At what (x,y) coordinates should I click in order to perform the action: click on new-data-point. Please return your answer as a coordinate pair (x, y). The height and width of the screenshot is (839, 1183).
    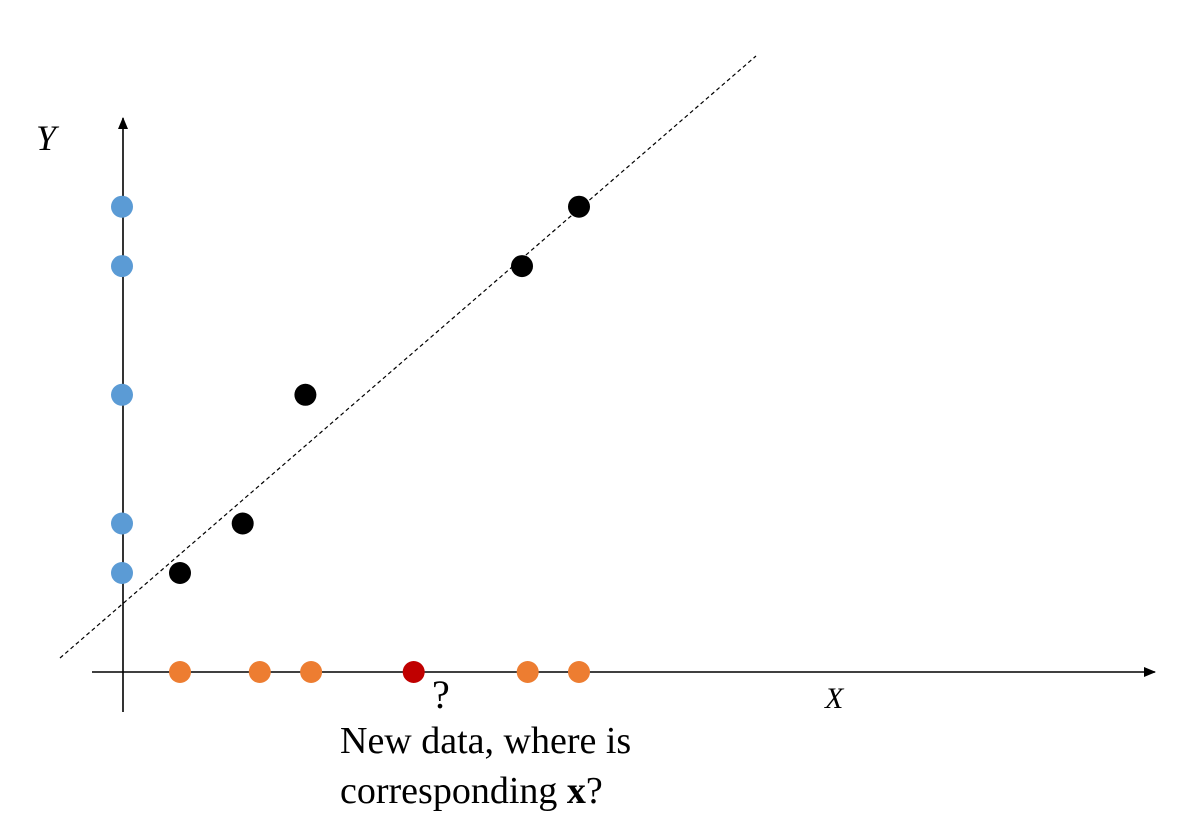
    Looking at the image, I should click on (413, 672).